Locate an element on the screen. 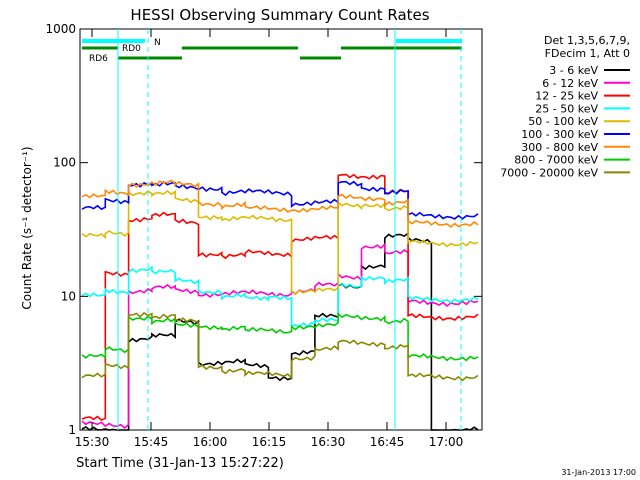 The width and height of the screenshot is (640, 480). x-tick-label-2: 16:00 is located at coordinates (210, 442).